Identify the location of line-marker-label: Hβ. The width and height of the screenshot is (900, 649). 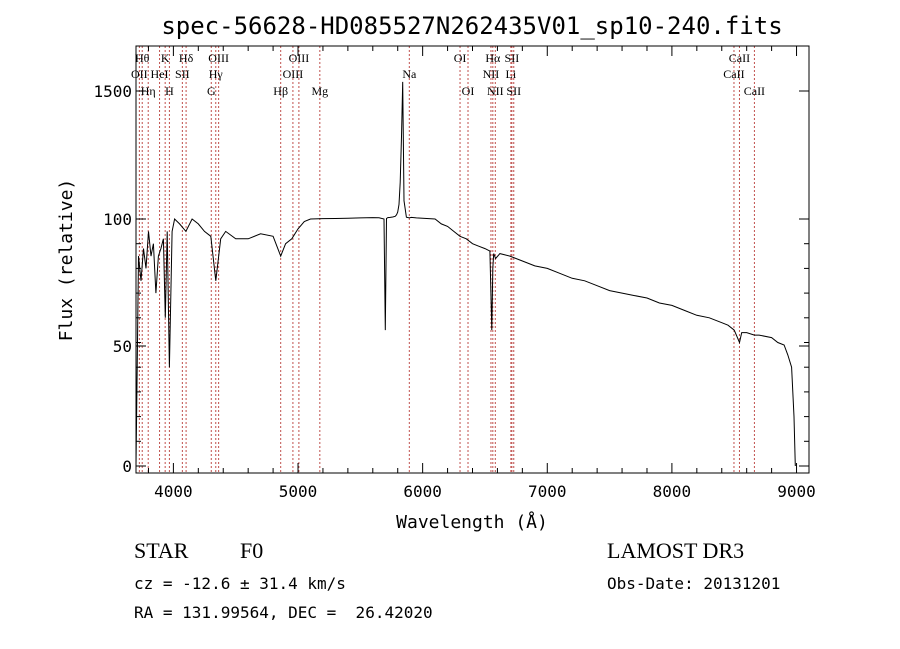
(280, 91).